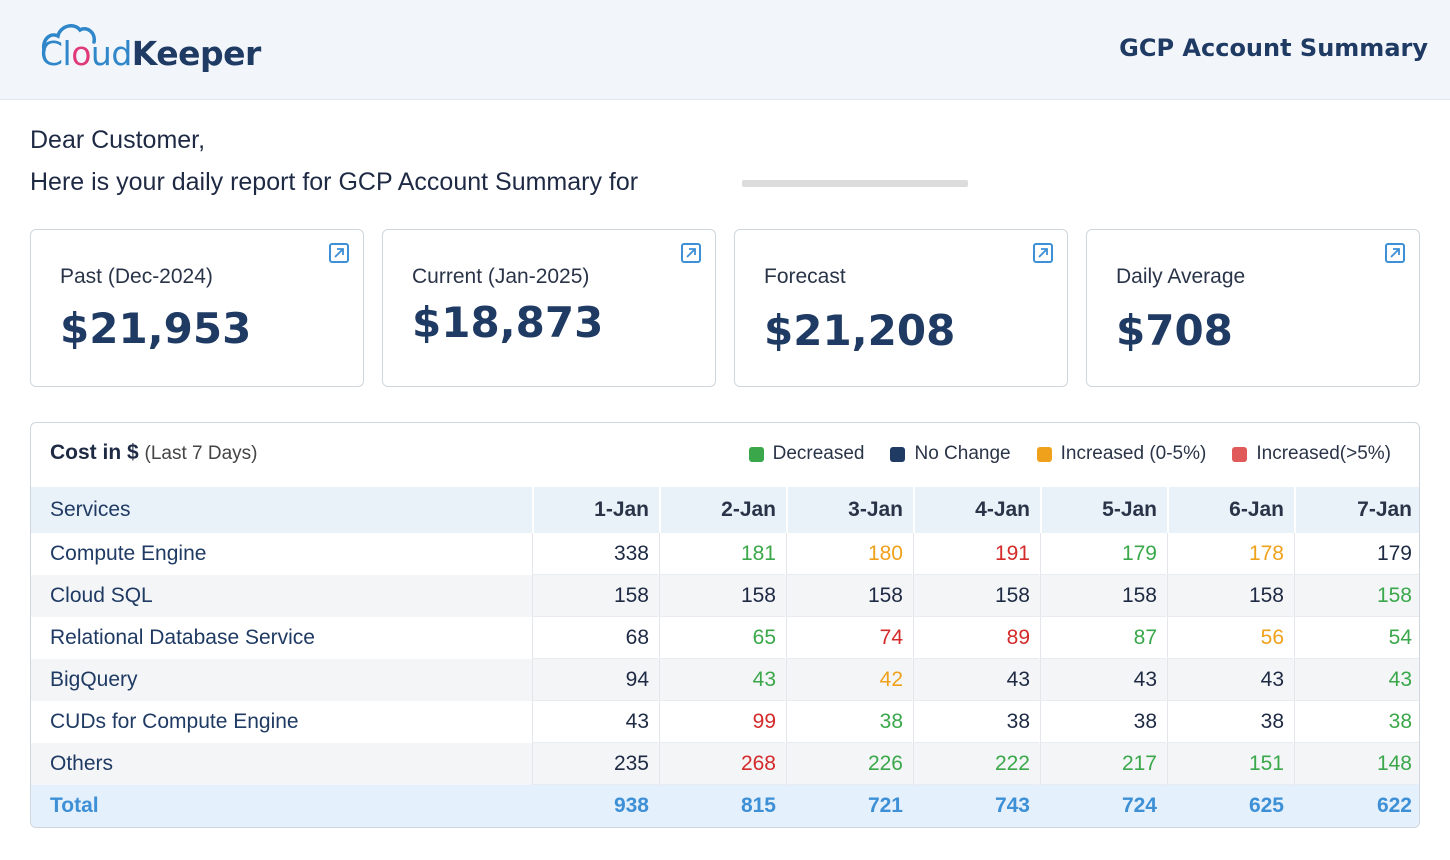 This screenshot has height=860, width=1450. Describe the element at coordinates (1121, 454) in the screenshot. I see `legend-increased-low: Increased (0-5%)` at that location.